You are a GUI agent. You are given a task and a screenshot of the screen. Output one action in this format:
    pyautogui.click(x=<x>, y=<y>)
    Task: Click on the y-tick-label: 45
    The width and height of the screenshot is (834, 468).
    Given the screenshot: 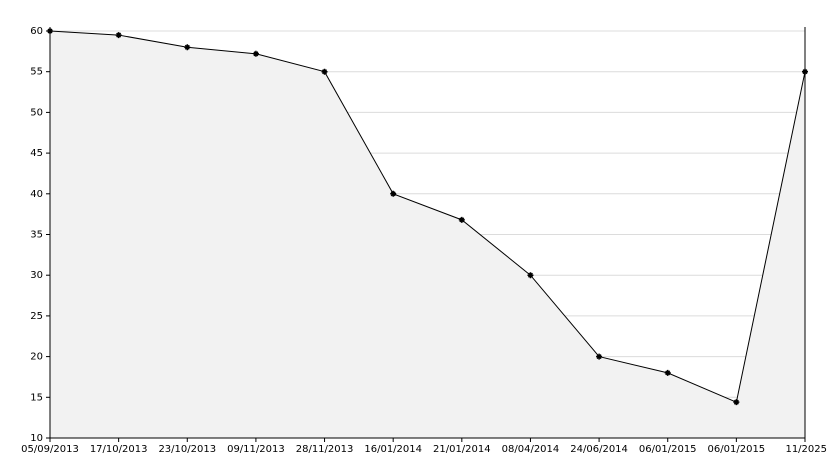 What is the action you would take?
    pyautogui.click(x=36, y=153)
    